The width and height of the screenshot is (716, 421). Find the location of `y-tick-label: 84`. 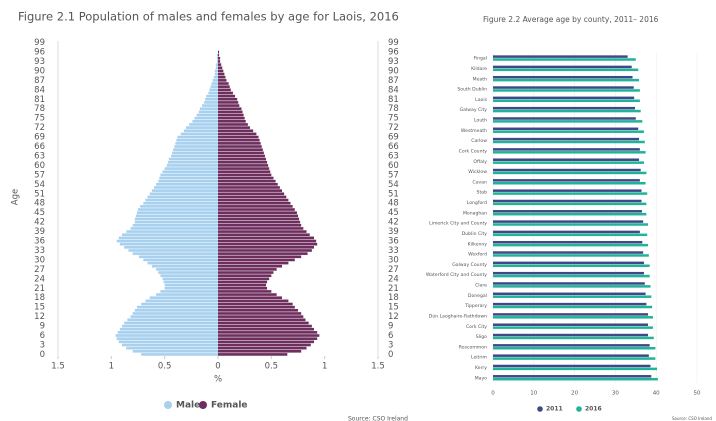

y-tick-label: 84 is located at coordinates (393, 90).